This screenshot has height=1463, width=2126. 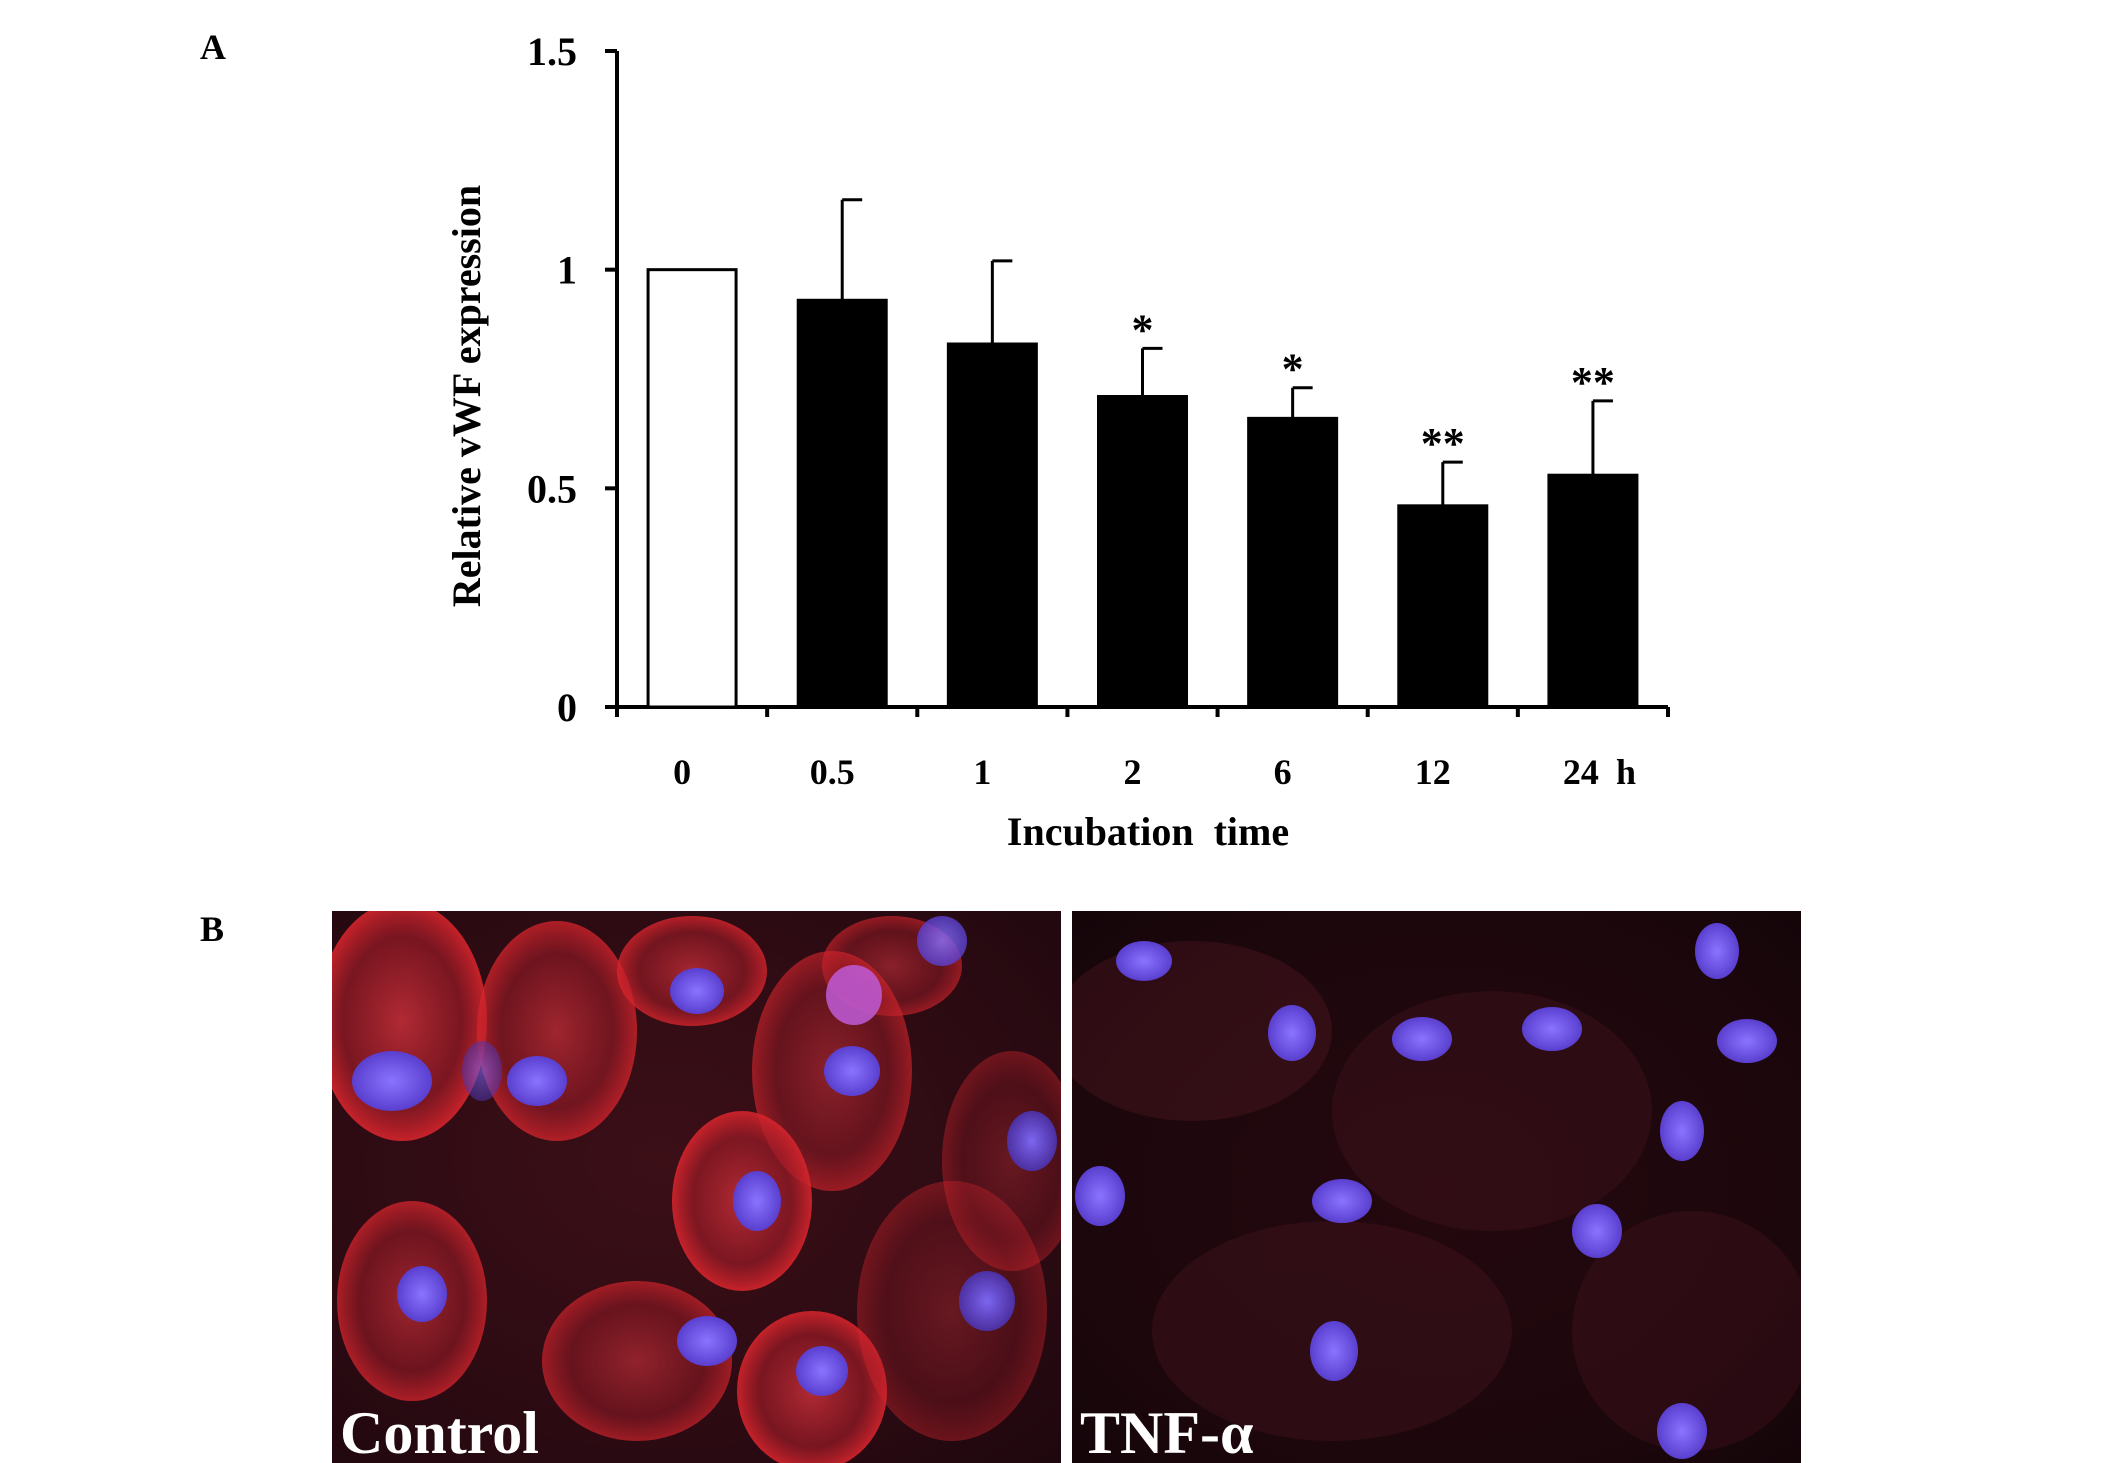 What do you see at coordinates (1142, 748) in the screenshot?
I see `x-axis: 0 0.5 1 2 6 12 24` at bounding box center [1142, 748].